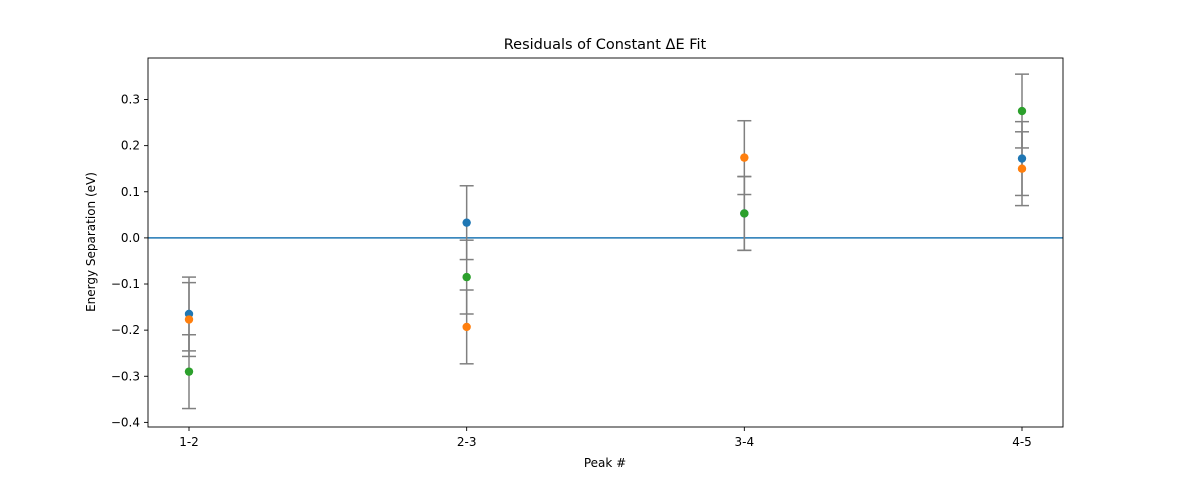 The height and width of the screenshot is (480, 1181). What do you see at coordinates (467, 442) in the screenshot?
I see `x-tick-label: 2-3` at bounding box center [467, 442].